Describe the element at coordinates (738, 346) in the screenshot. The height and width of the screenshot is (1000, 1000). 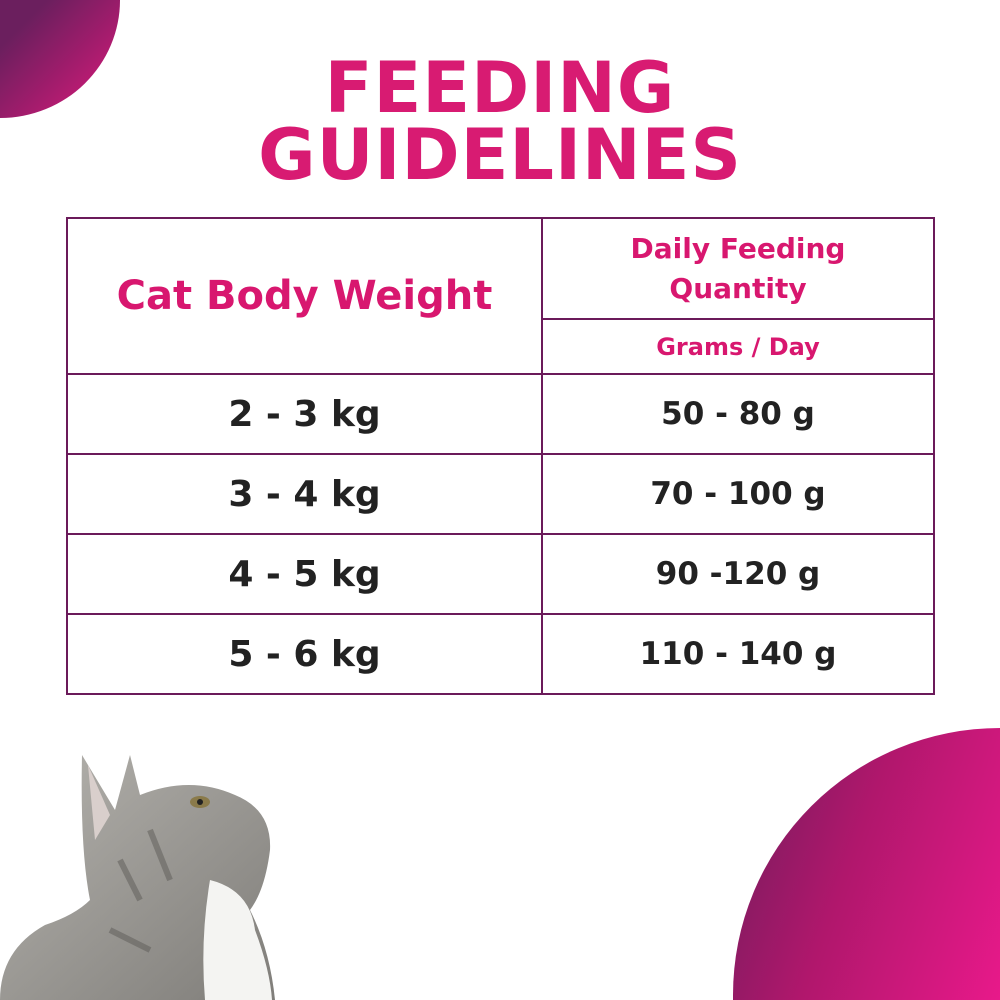
I see `header-unit: Grams / Day` at that location.